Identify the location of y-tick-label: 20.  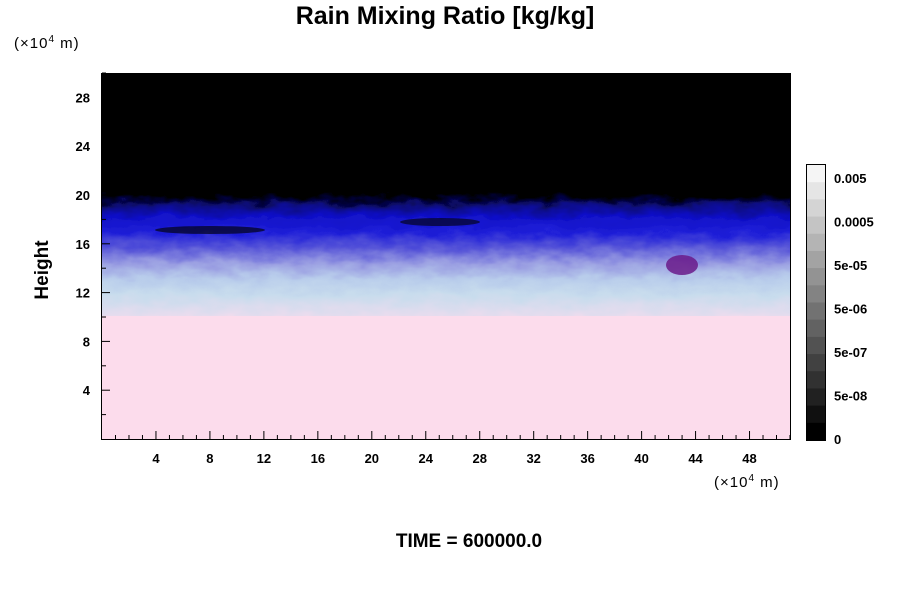
(83, 195).